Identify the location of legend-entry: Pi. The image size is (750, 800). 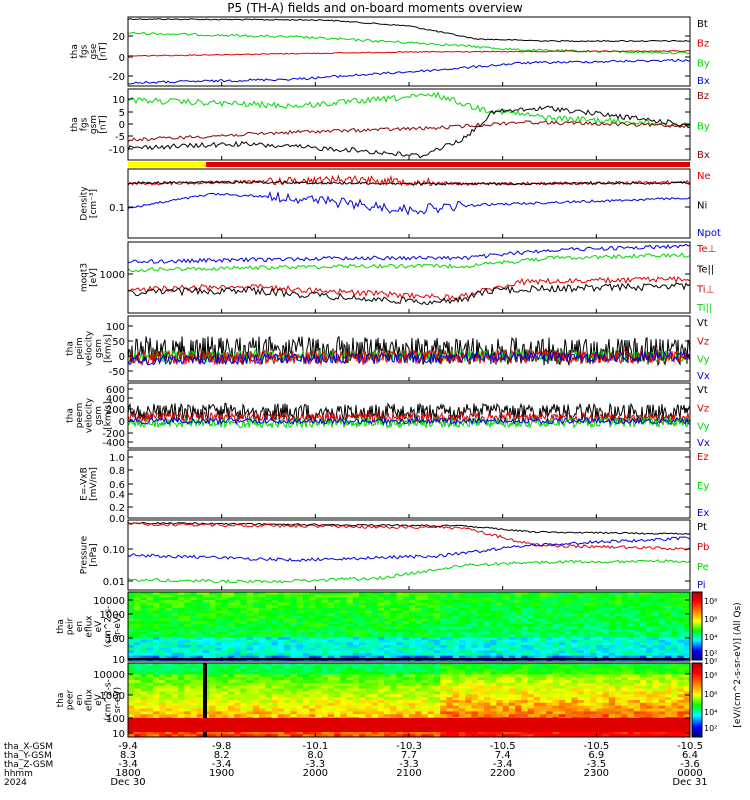
(701, 585).